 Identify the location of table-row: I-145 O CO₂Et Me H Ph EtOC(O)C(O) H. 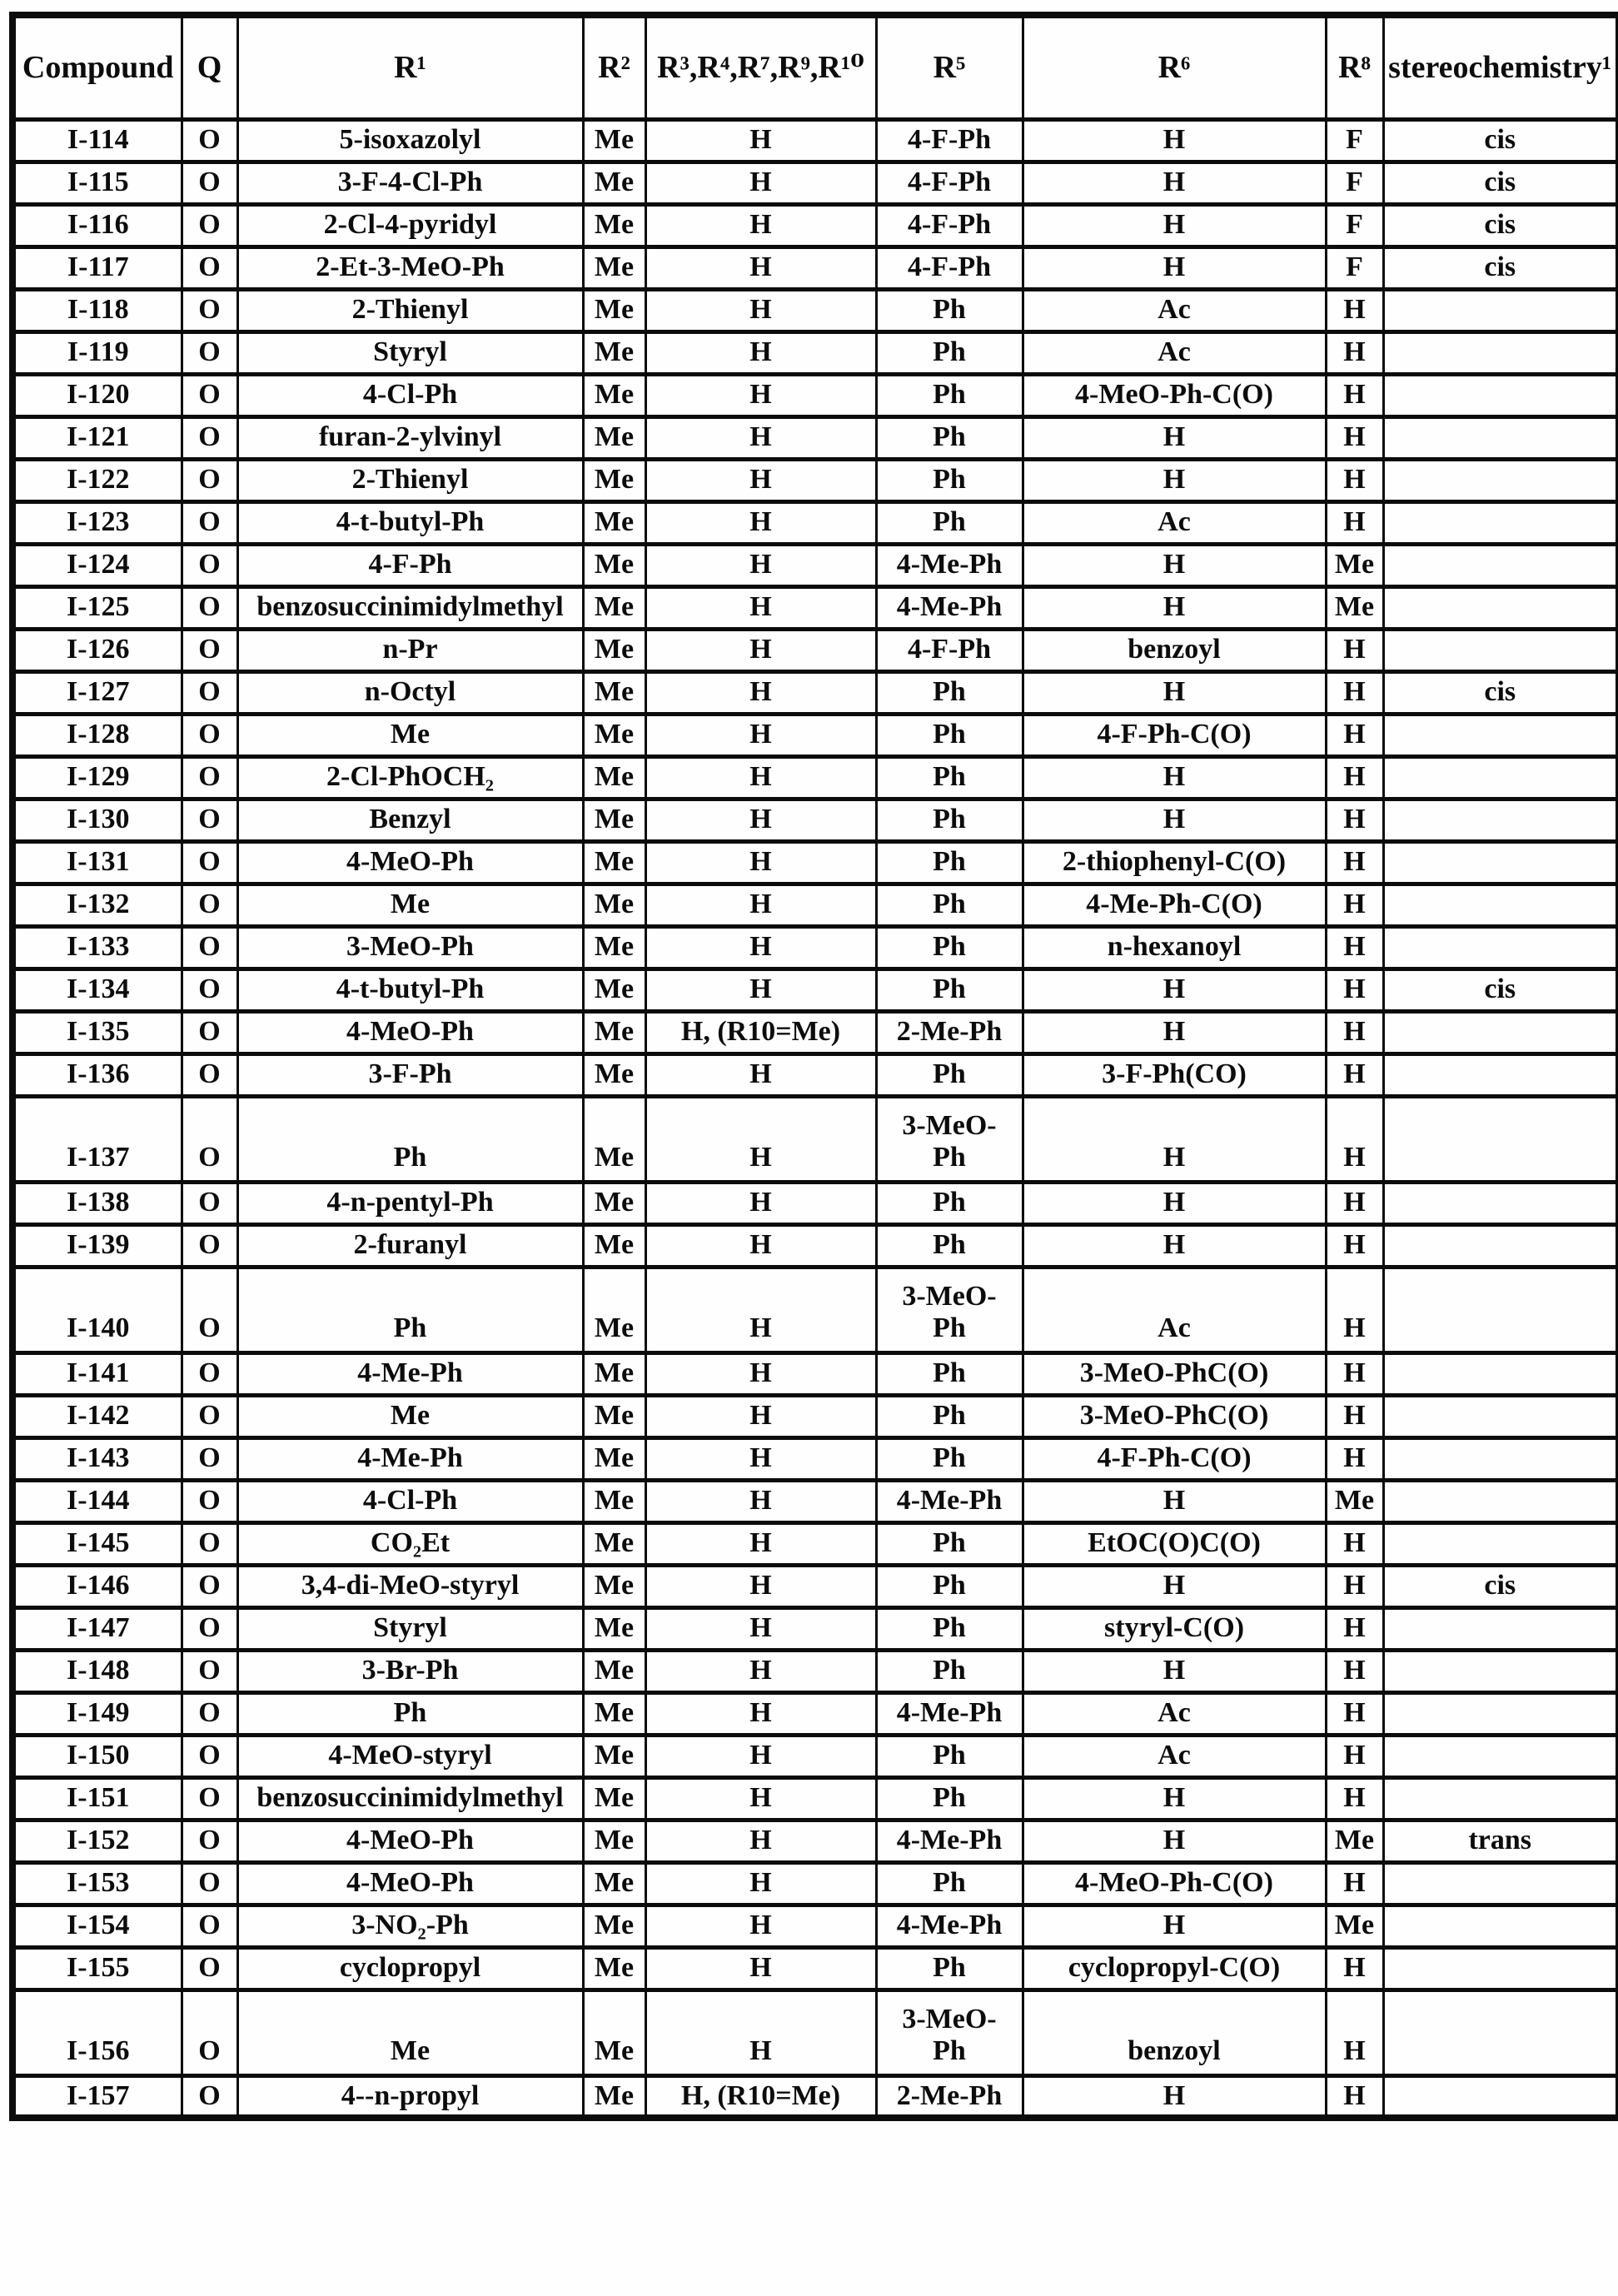
(814, 1544).